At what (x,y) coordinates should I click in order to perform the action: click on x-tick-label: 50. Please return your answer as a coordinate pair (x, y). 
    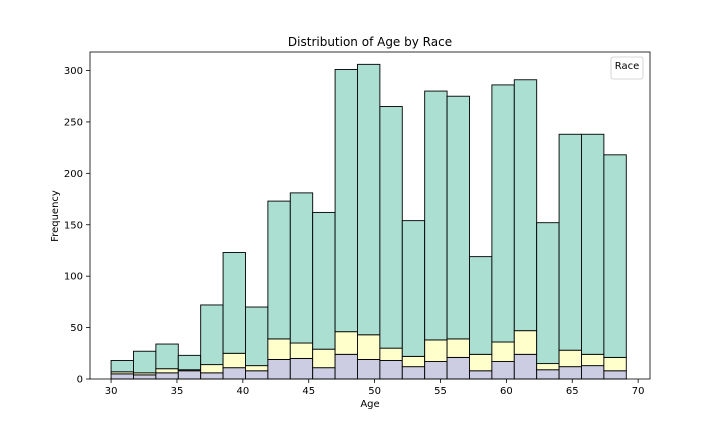
    Looking at the image, I should click on (374, 391).